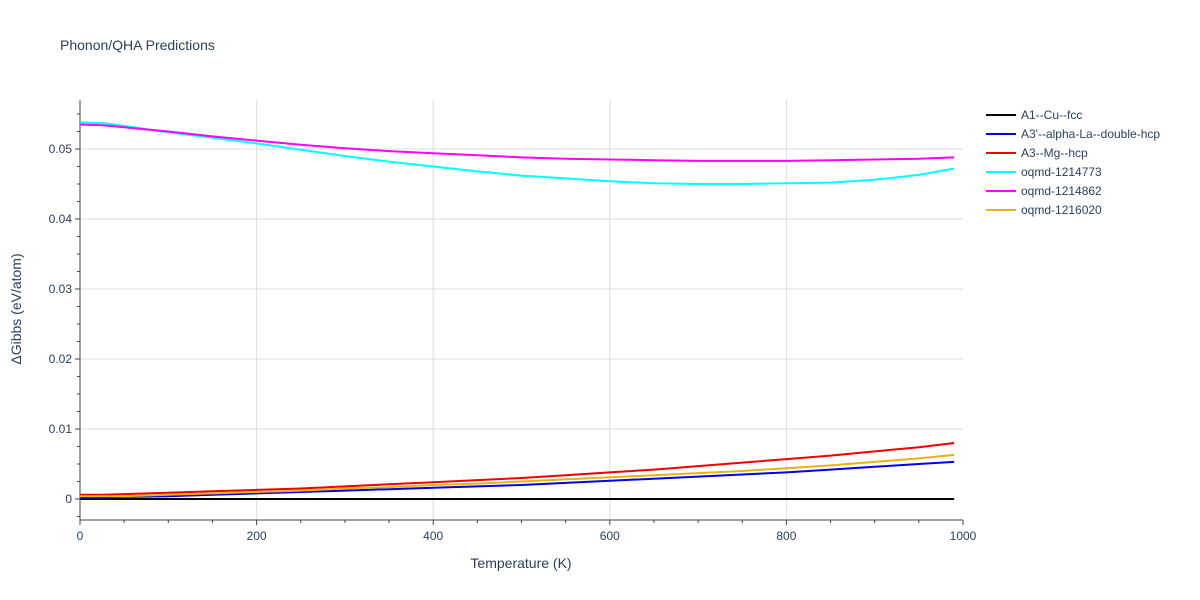  I want to click on x-tick-label: 0, so click(80, 536).